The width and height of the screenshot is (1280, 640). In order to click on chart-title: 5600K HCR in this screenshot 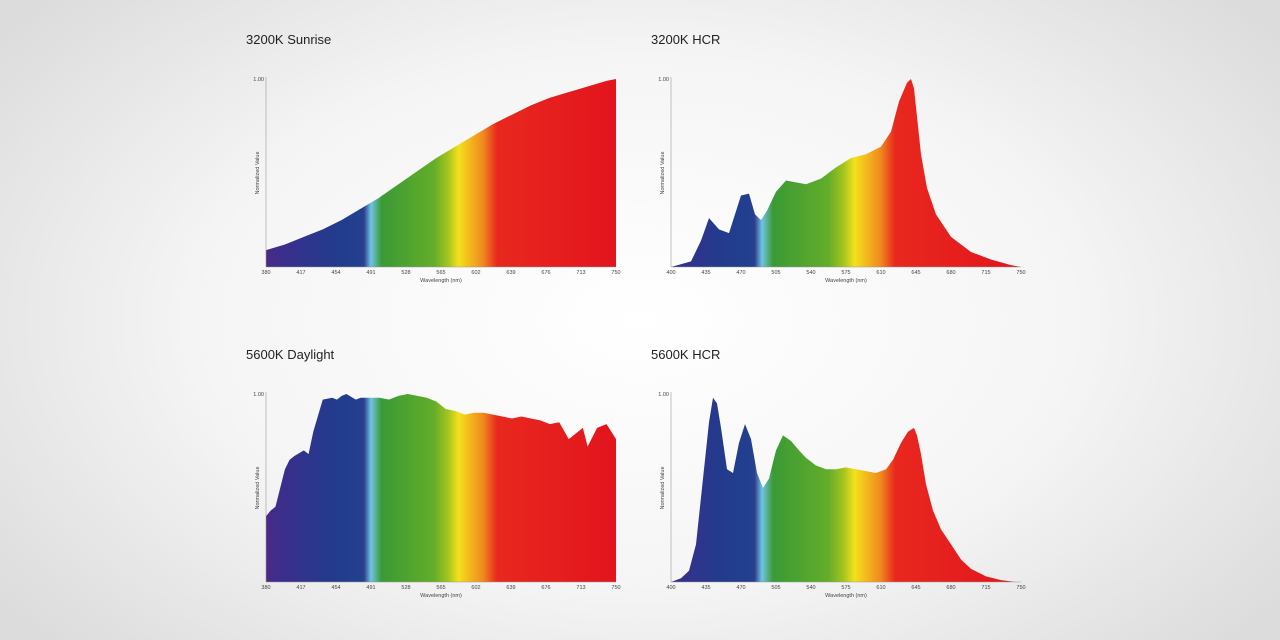, I will do `click(686, 354)`.